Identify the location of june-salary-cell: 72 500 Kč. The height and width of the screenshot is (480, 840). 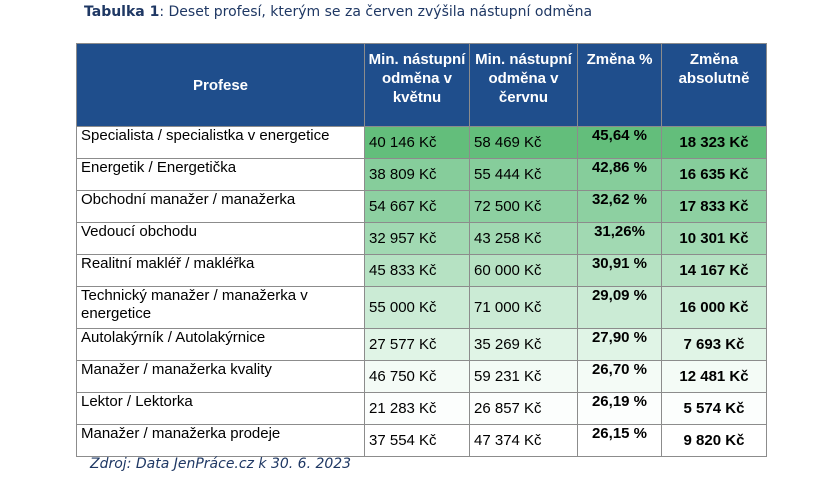
(523, 206).